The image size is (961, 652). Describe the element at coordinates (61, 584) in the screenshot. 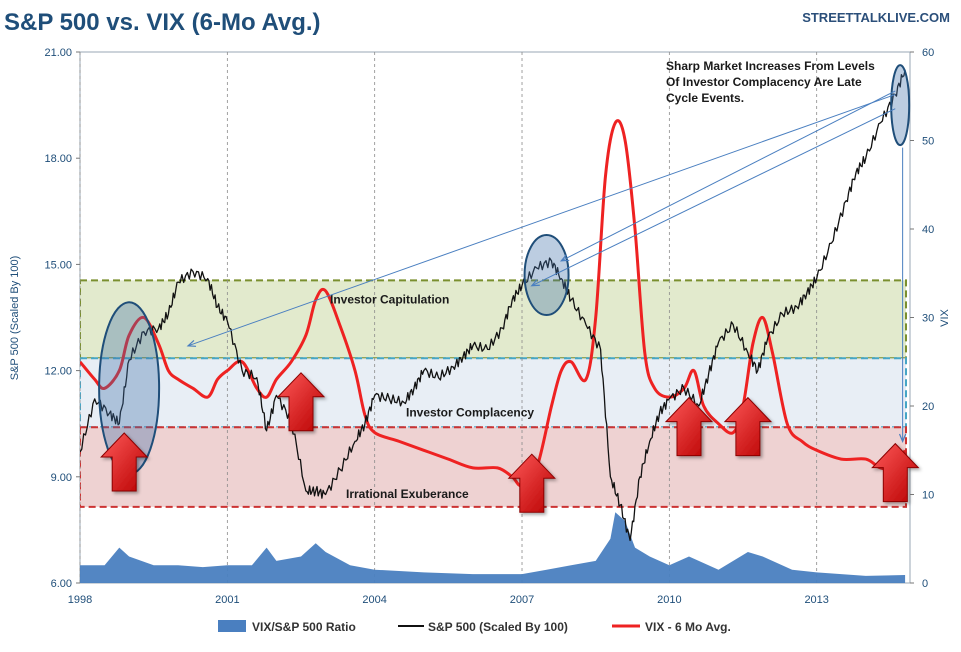

I see `y-tick-label-6.00: 6.00` at that location.